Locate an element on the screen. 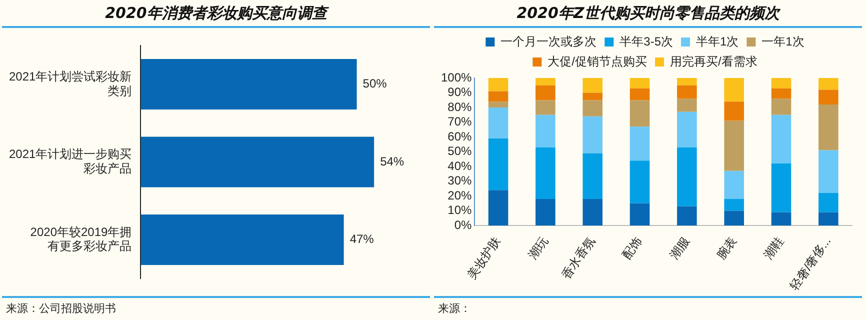  legend-label: 半年1次 is located at coordinates (717, 41).